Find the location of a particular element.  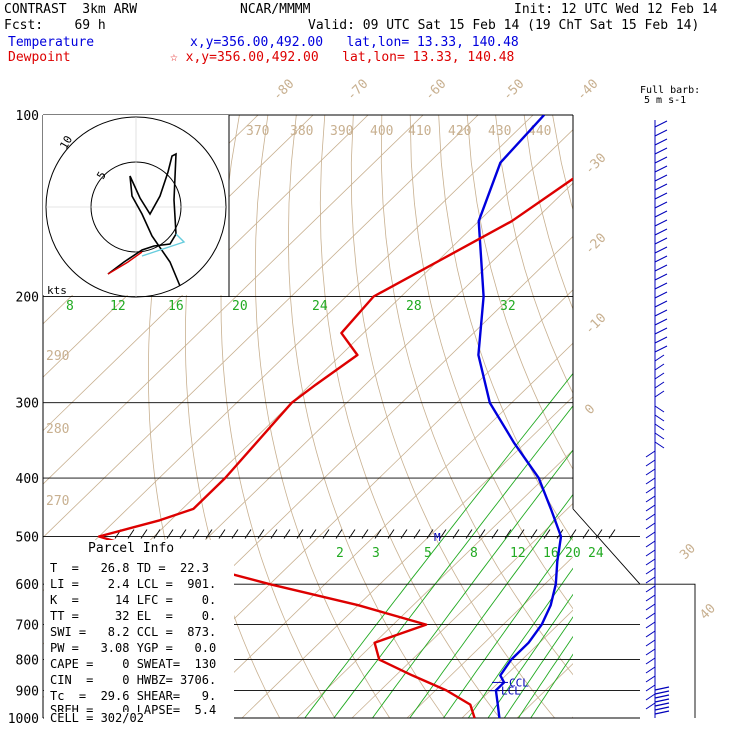

parcel-row: CIN = 0 HWBZ= 3706. is located at coordinates (133, 680).